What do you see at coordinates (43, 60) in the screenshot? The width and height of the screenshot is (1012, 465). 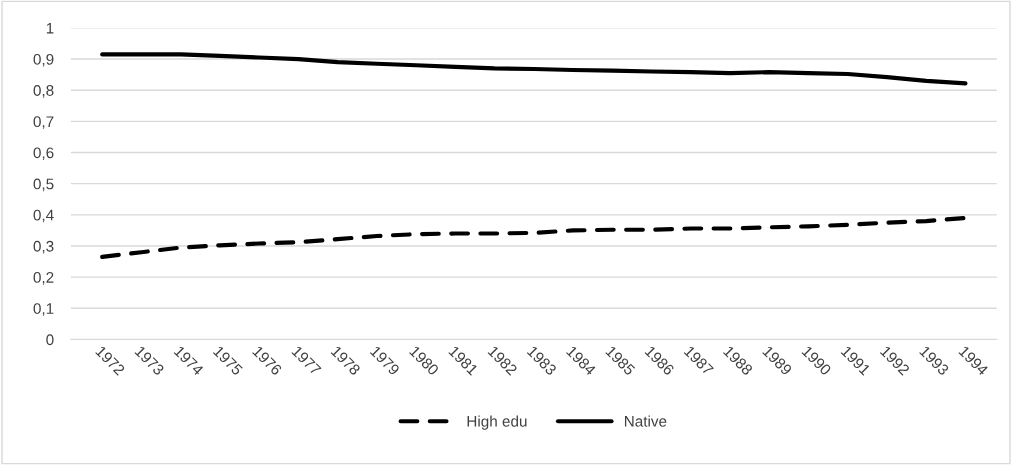 I see `y-tick-label: 0,9` at bounding box center [43, 60].